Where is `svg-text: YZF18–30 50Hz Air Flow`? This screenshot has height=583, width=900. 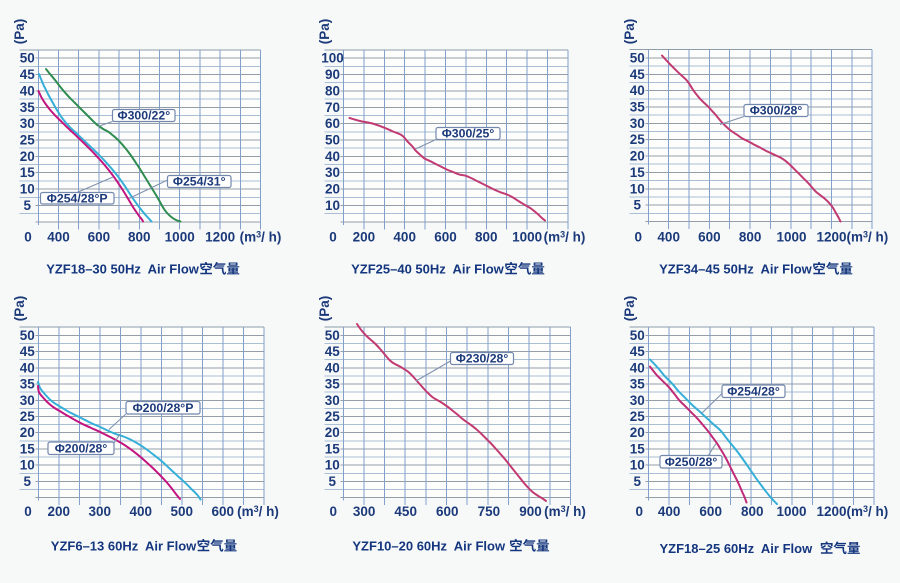
svg-text: YZF18–30 50Hz Air Flow is located at coordinates (123, 269).